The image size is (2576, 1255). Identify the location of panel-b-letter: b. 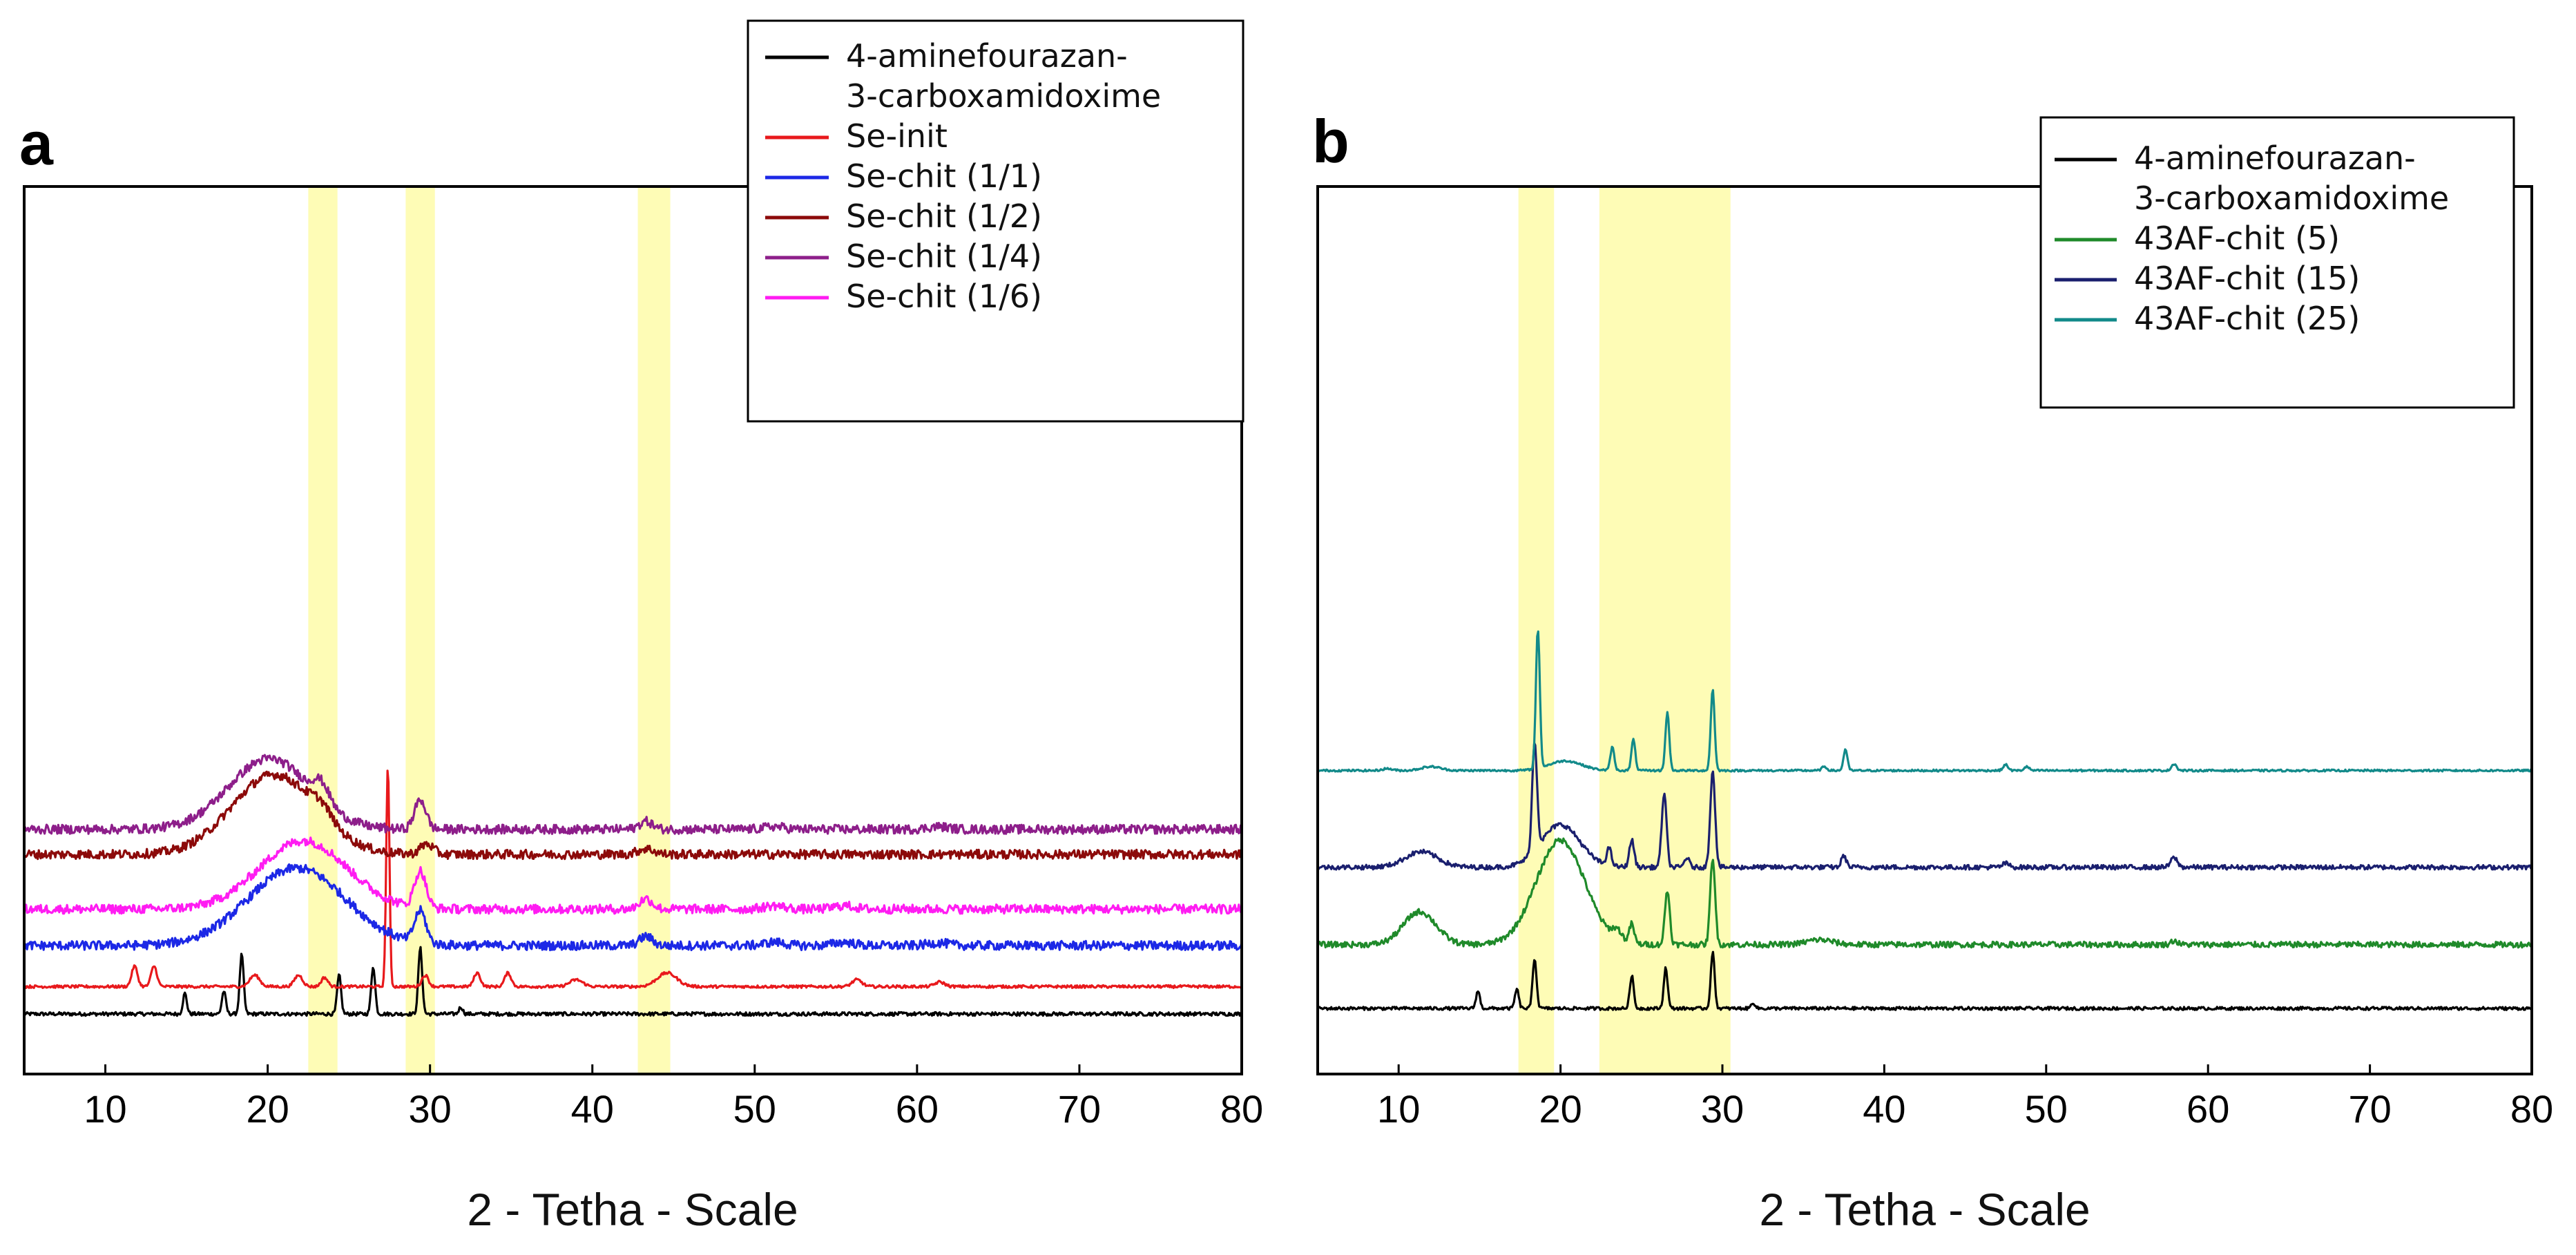
(1330, 141).